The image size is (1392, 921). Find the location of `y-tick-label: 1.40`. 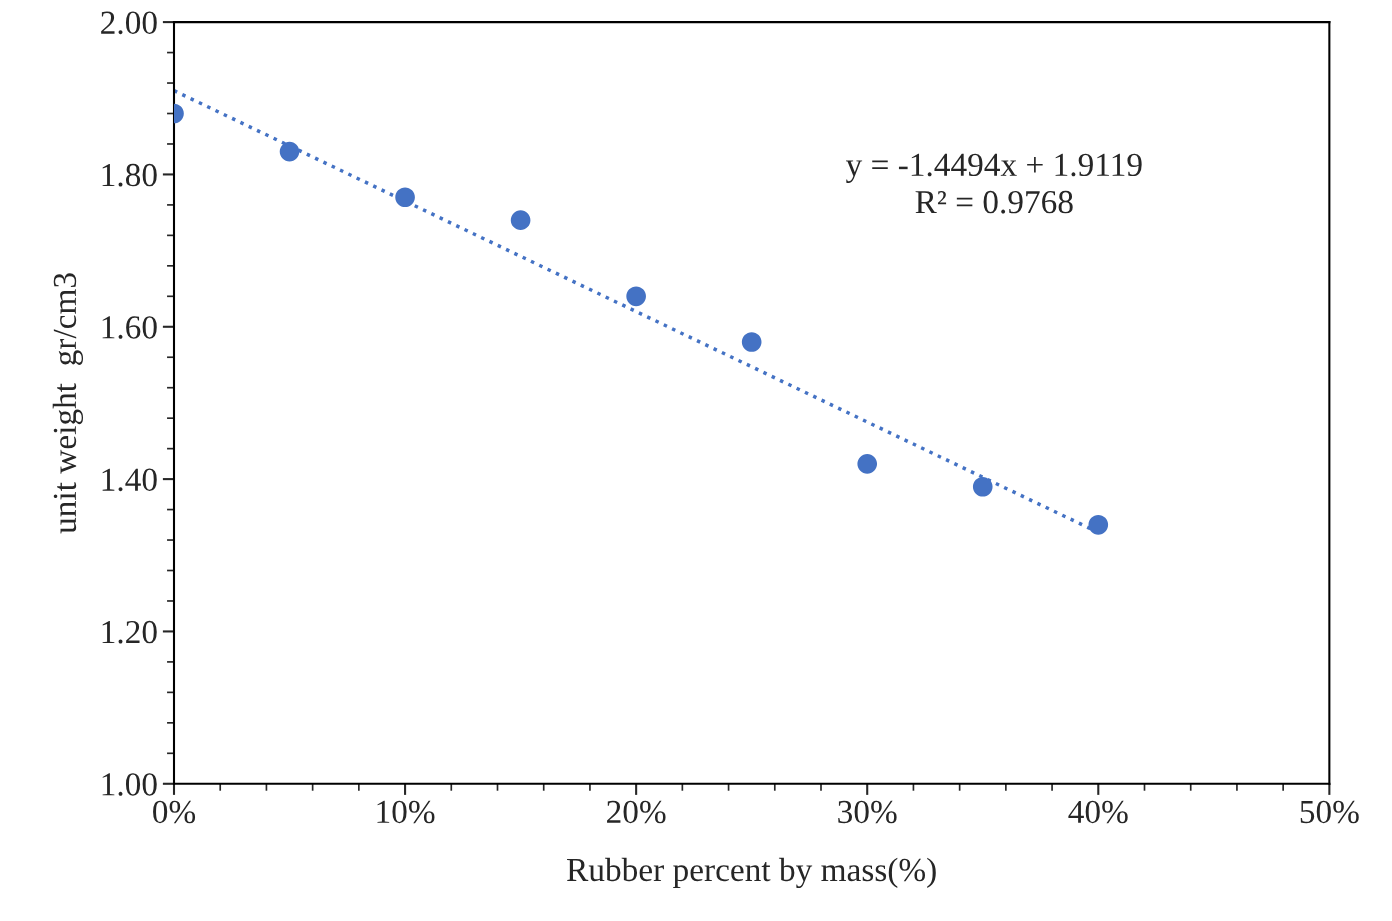

y-tick-label: 1.40 is located at coordinates (129, 480).